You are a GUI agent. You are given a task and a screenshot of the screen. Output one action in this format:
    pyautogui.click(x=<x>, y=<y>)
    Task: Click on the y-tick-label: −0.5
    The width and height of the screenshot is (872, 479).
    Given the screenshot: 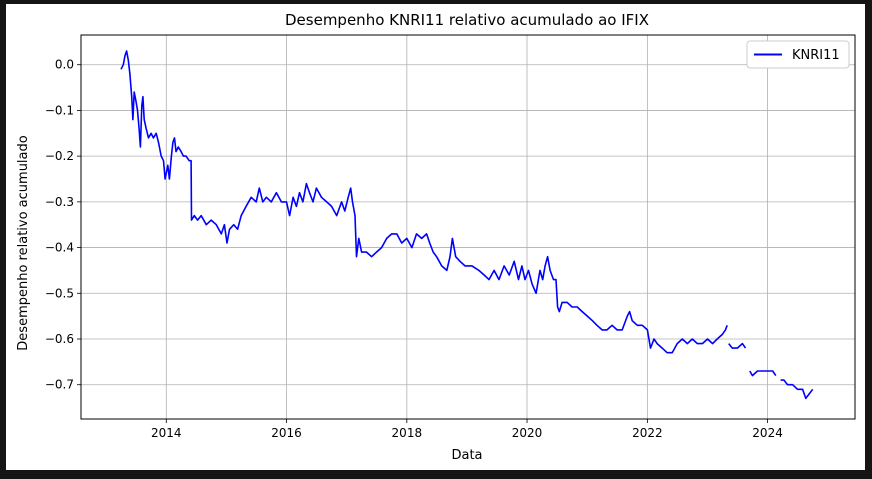 What is the action you would take?
    pyautogui.click(x=59, y=293)
    